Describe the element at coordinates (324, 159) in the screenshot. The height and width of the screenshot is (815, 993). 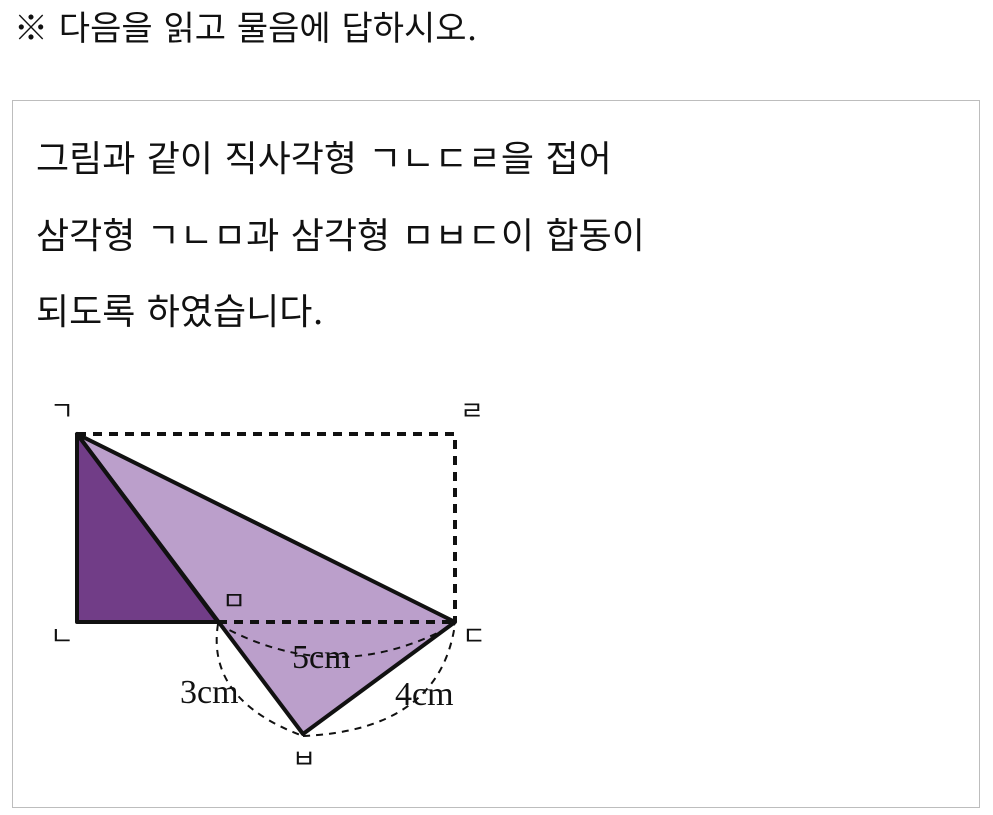
I see `passage-line-1: 그림과 같이 직사각형 ㄱㄴㄷㄹ을 접어` at that location.